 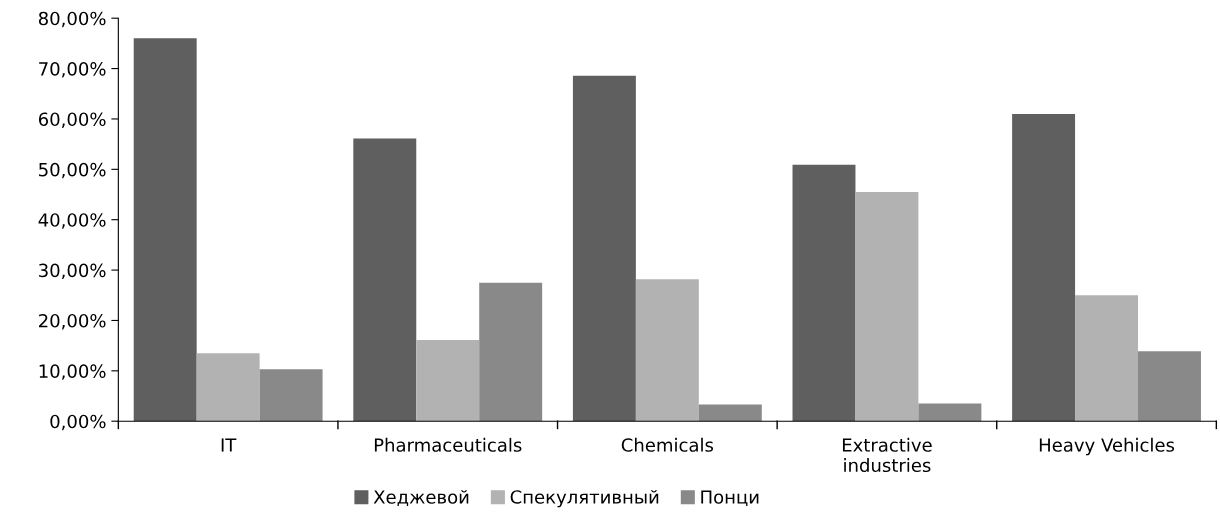 I want to click on y-tick-label: 70,00%, so click(x=72, y=70).